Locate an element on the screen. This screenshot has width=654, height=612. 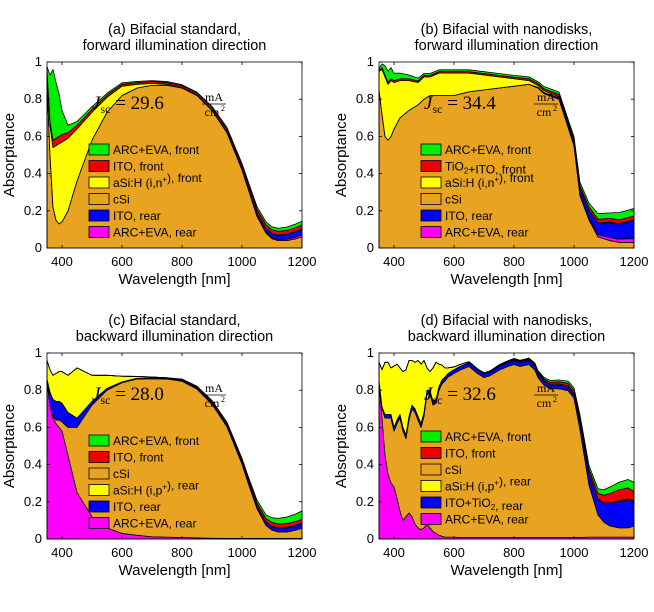
jsc-value: 32.6 is located at coordinates (479, 394).